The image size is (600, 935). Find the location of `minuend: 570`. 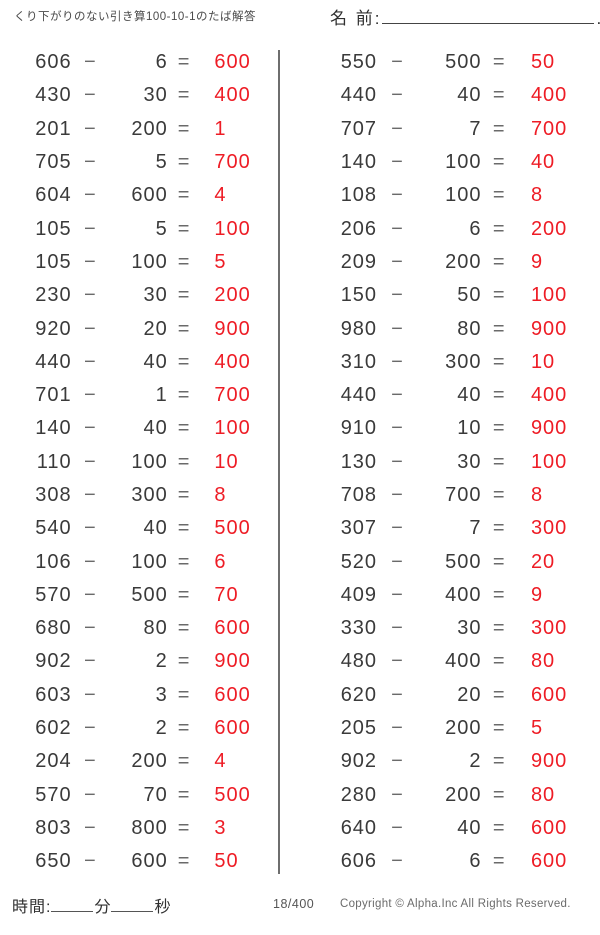

minuend: 570 is located at coordinates (53, 594).